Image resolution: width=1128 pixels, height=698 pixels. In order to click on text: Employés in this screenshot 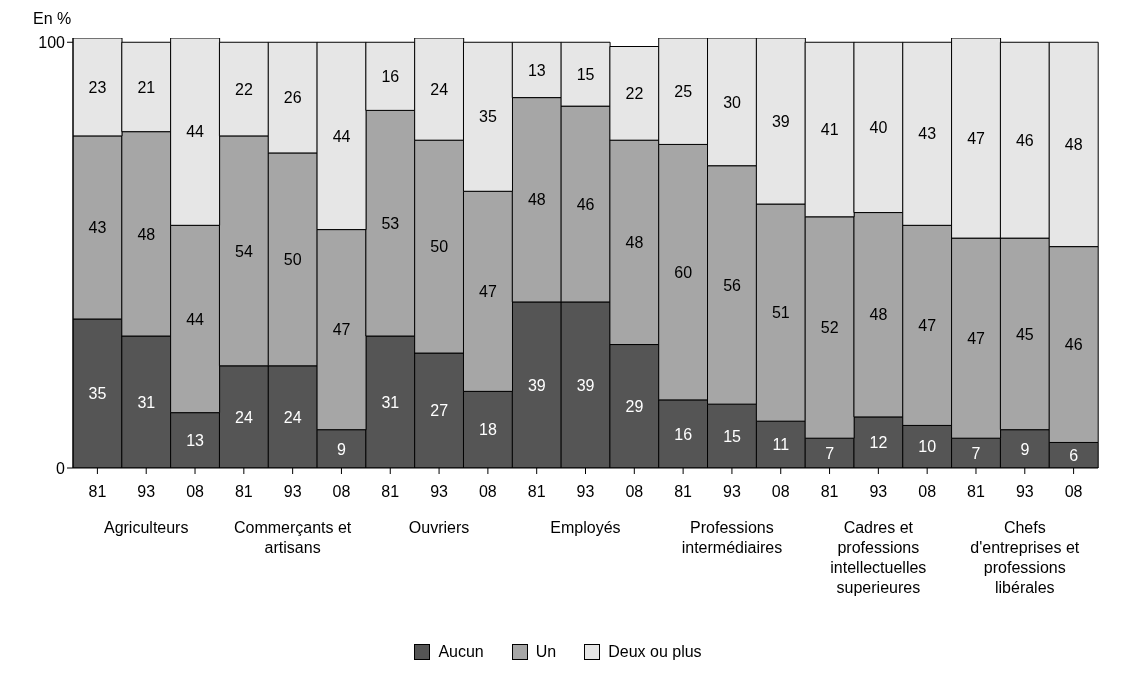, I will do `click(585, 528)`.